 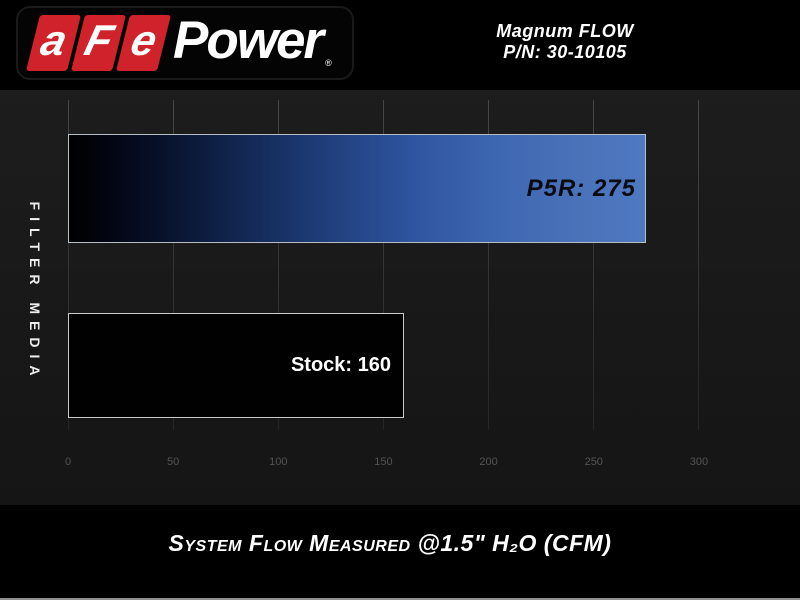 What do you see at coordinates (390, 543) in the screenshot?
I see `x-axis-caption: System Flow Measured @1.5" H₂O (CFM)` at bounding box center [390, 543].